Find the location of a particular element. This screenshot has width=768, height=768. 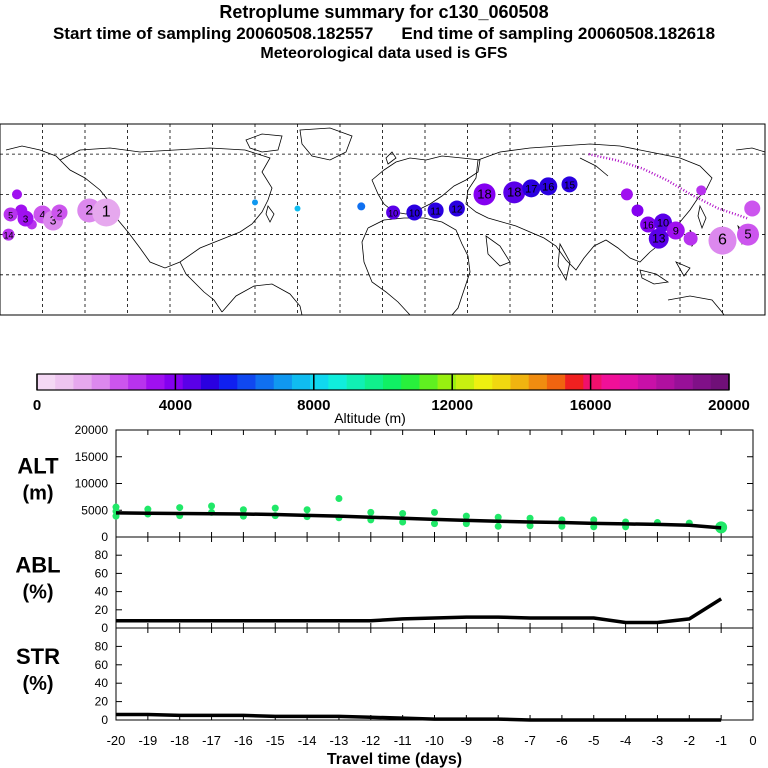

x-tick-label: -5 is located at coordinates (594, 740).